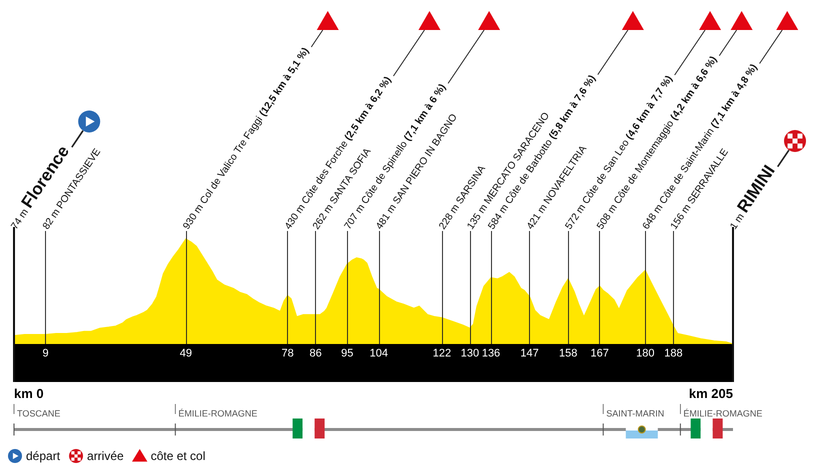 Image resolution: width=828 pixels, height=470 pixels. I want to click on x-tick-label: 130, so click(470, 354).